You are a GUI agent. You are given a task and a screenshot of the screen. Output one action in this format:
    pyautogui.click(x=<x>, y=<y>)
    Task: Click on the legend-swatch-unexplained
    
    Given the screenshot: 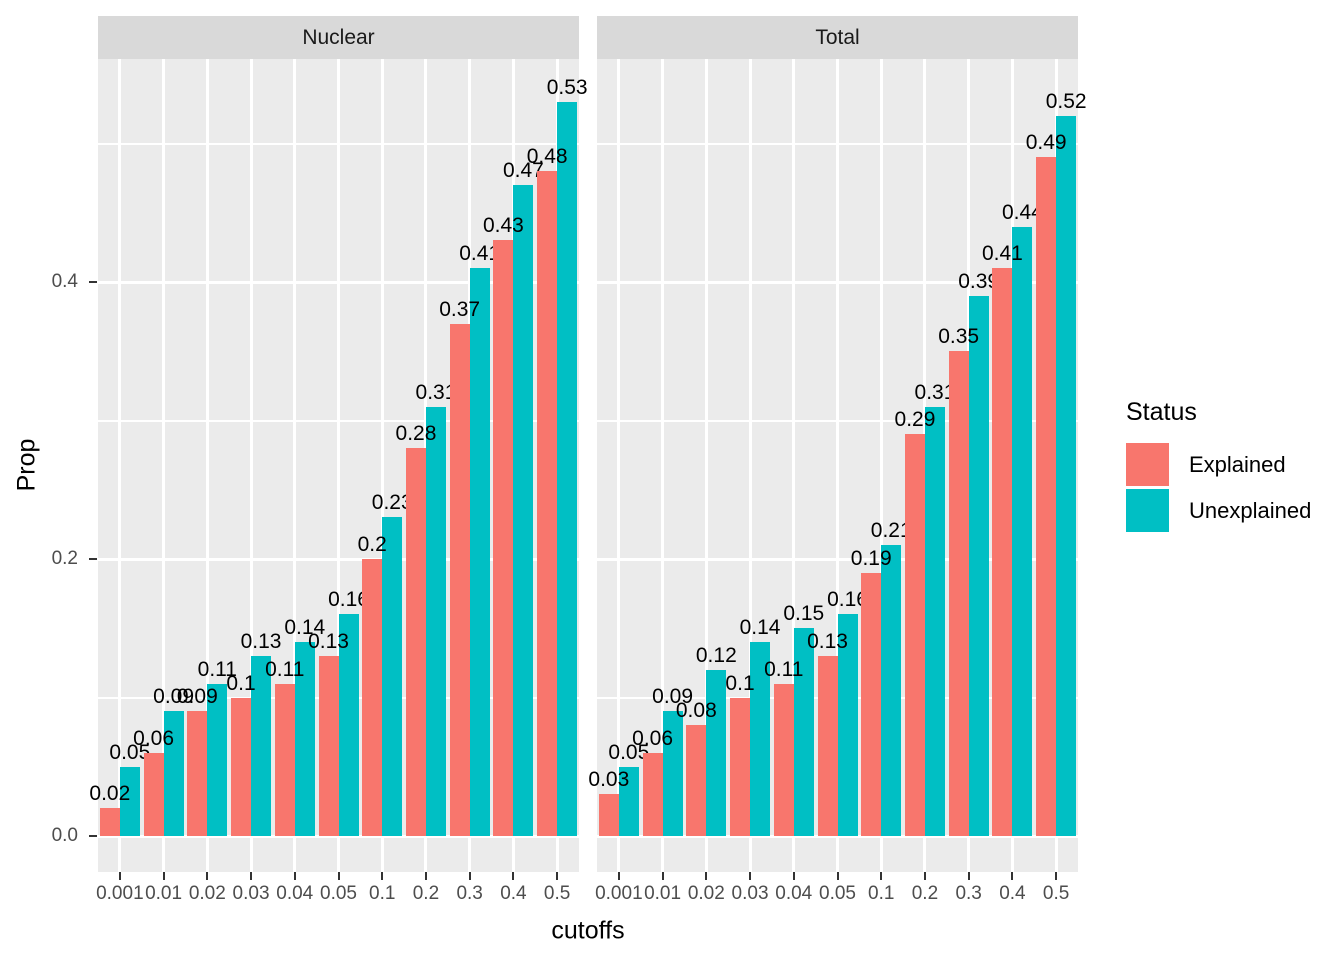 What is the action you would take?
    pyautogui.click(x=1147, y=510)
    